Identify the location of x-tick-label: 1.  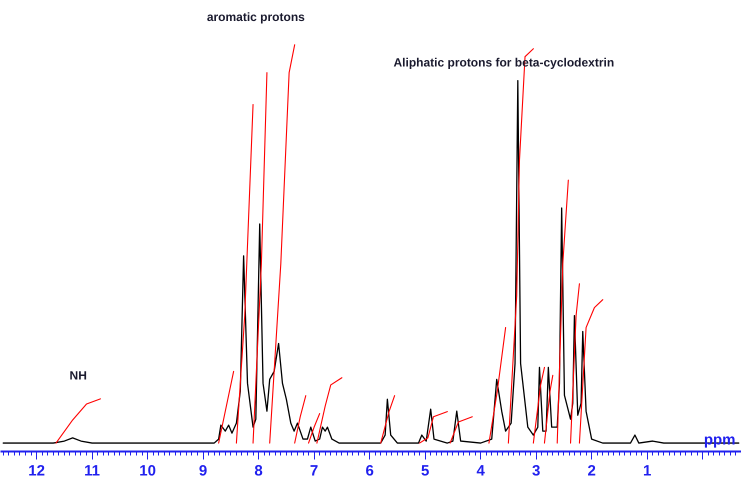
(647, 470).